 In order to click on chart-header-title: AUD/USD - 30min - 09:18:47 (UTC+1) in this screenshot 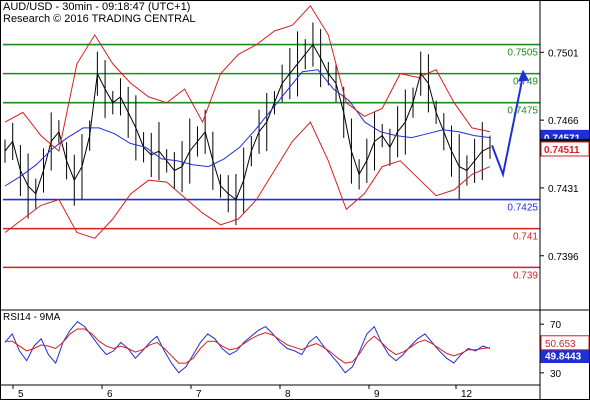, I will do `click(97, 7)`.